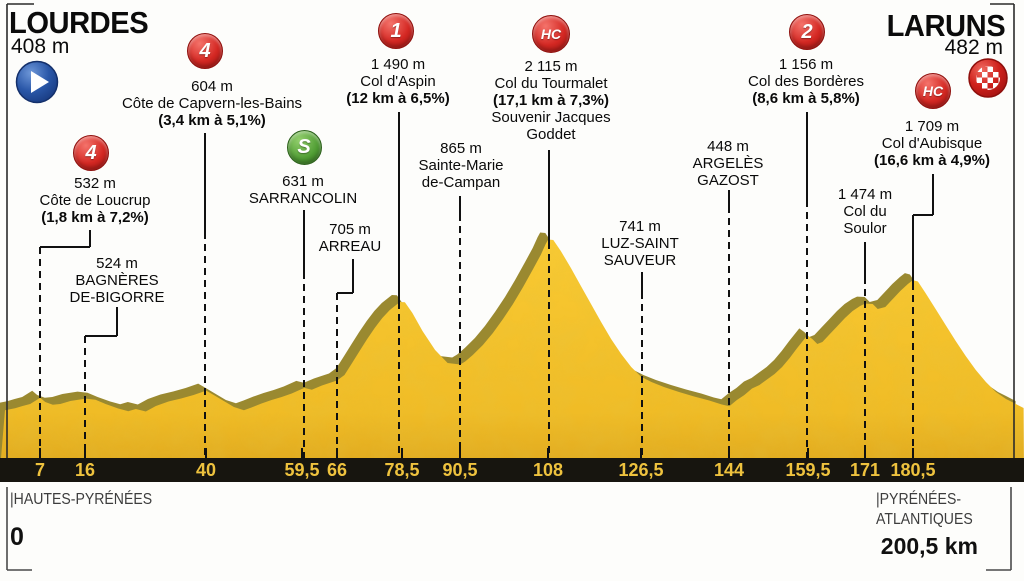  I want to click on start-city-title: LOURDES, so click(79, 22).